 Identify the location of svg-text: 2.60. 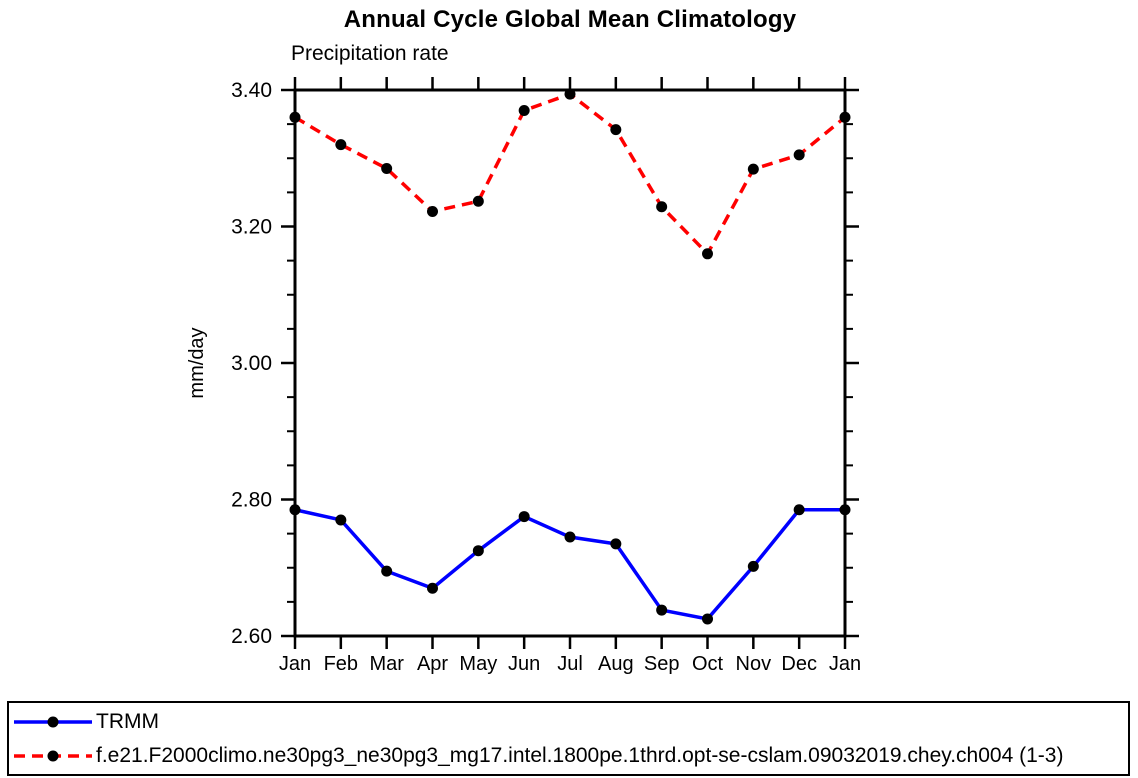
(251, 636).